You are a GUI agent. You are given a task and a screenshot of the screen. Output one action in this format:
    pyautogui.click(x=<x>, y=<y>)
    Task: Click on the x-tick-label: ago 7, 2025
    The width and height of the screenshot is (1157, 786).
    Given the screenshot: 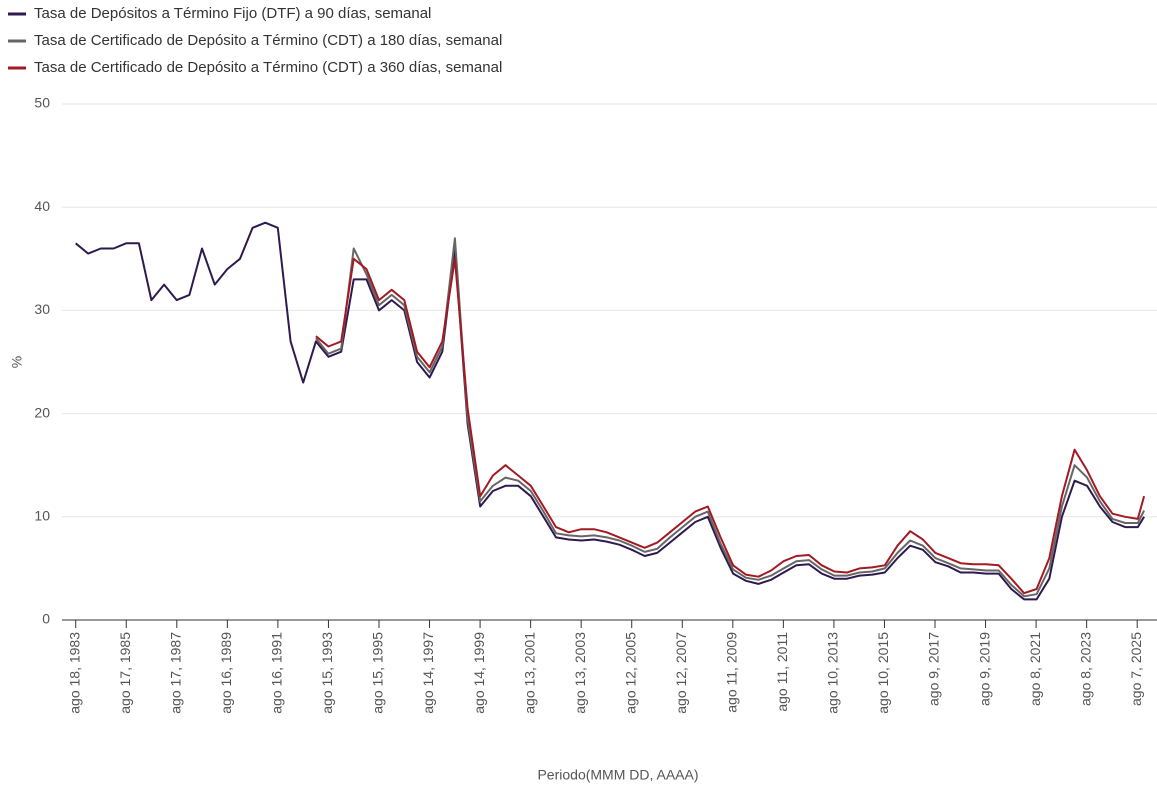 What is the action you would take?
    pyautogui.click(x=1136, y=669)
    